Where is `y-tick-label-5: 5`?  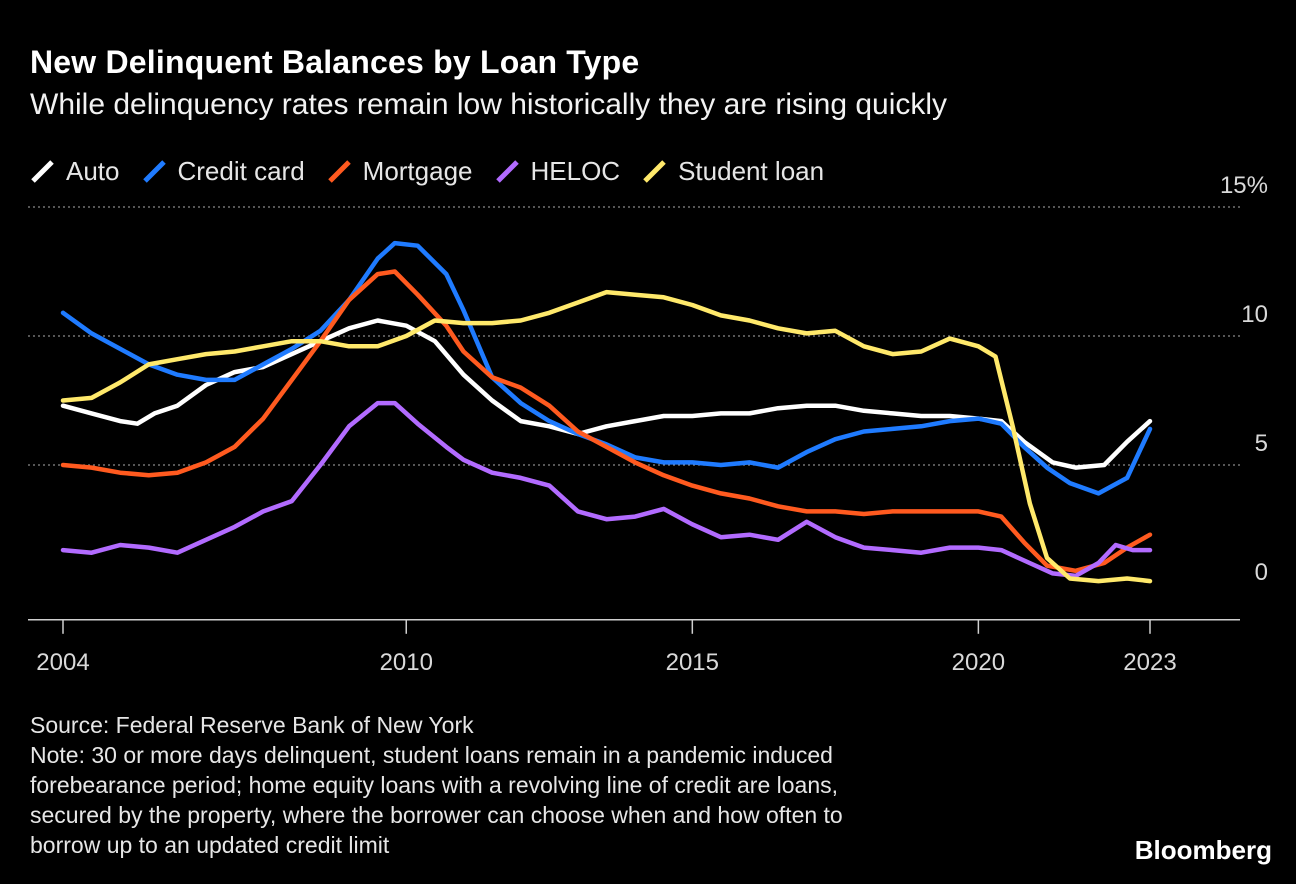 y-tick-label-5: 5 is located at coordinates (1261, 443).